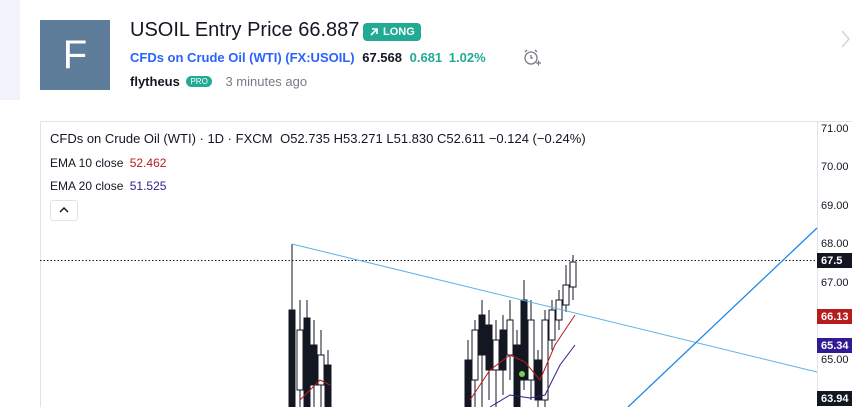 Image resolution: width=852 pixels, height=407 pixels. I want to click on price-axis-label: 65.00, so click(835, 360).